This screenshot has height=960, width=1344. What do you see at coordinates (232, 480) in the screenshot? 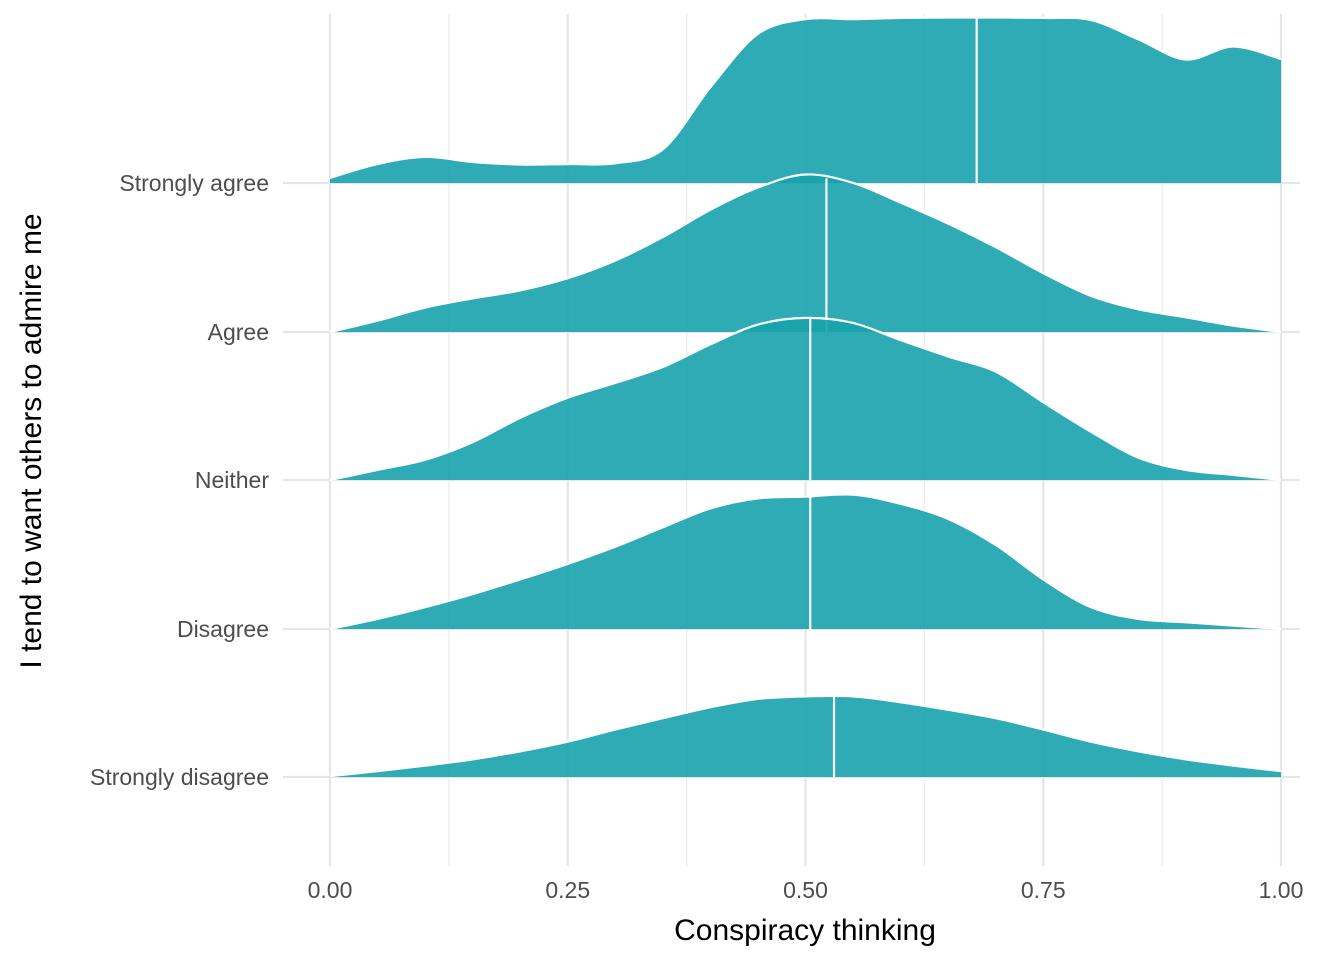
I see `y-tick-label: Neither` at bounding box center [232, 480].